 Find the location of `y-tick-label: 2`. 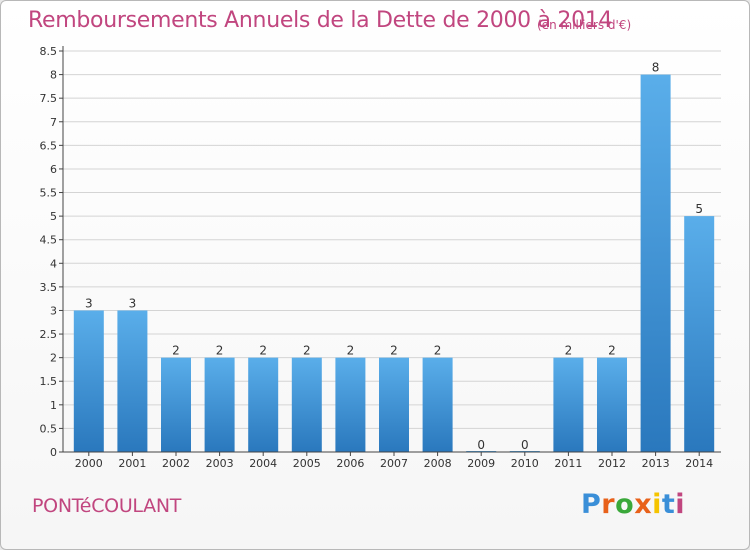

y-tick-label: 2 is located at coordinates (53, 358).